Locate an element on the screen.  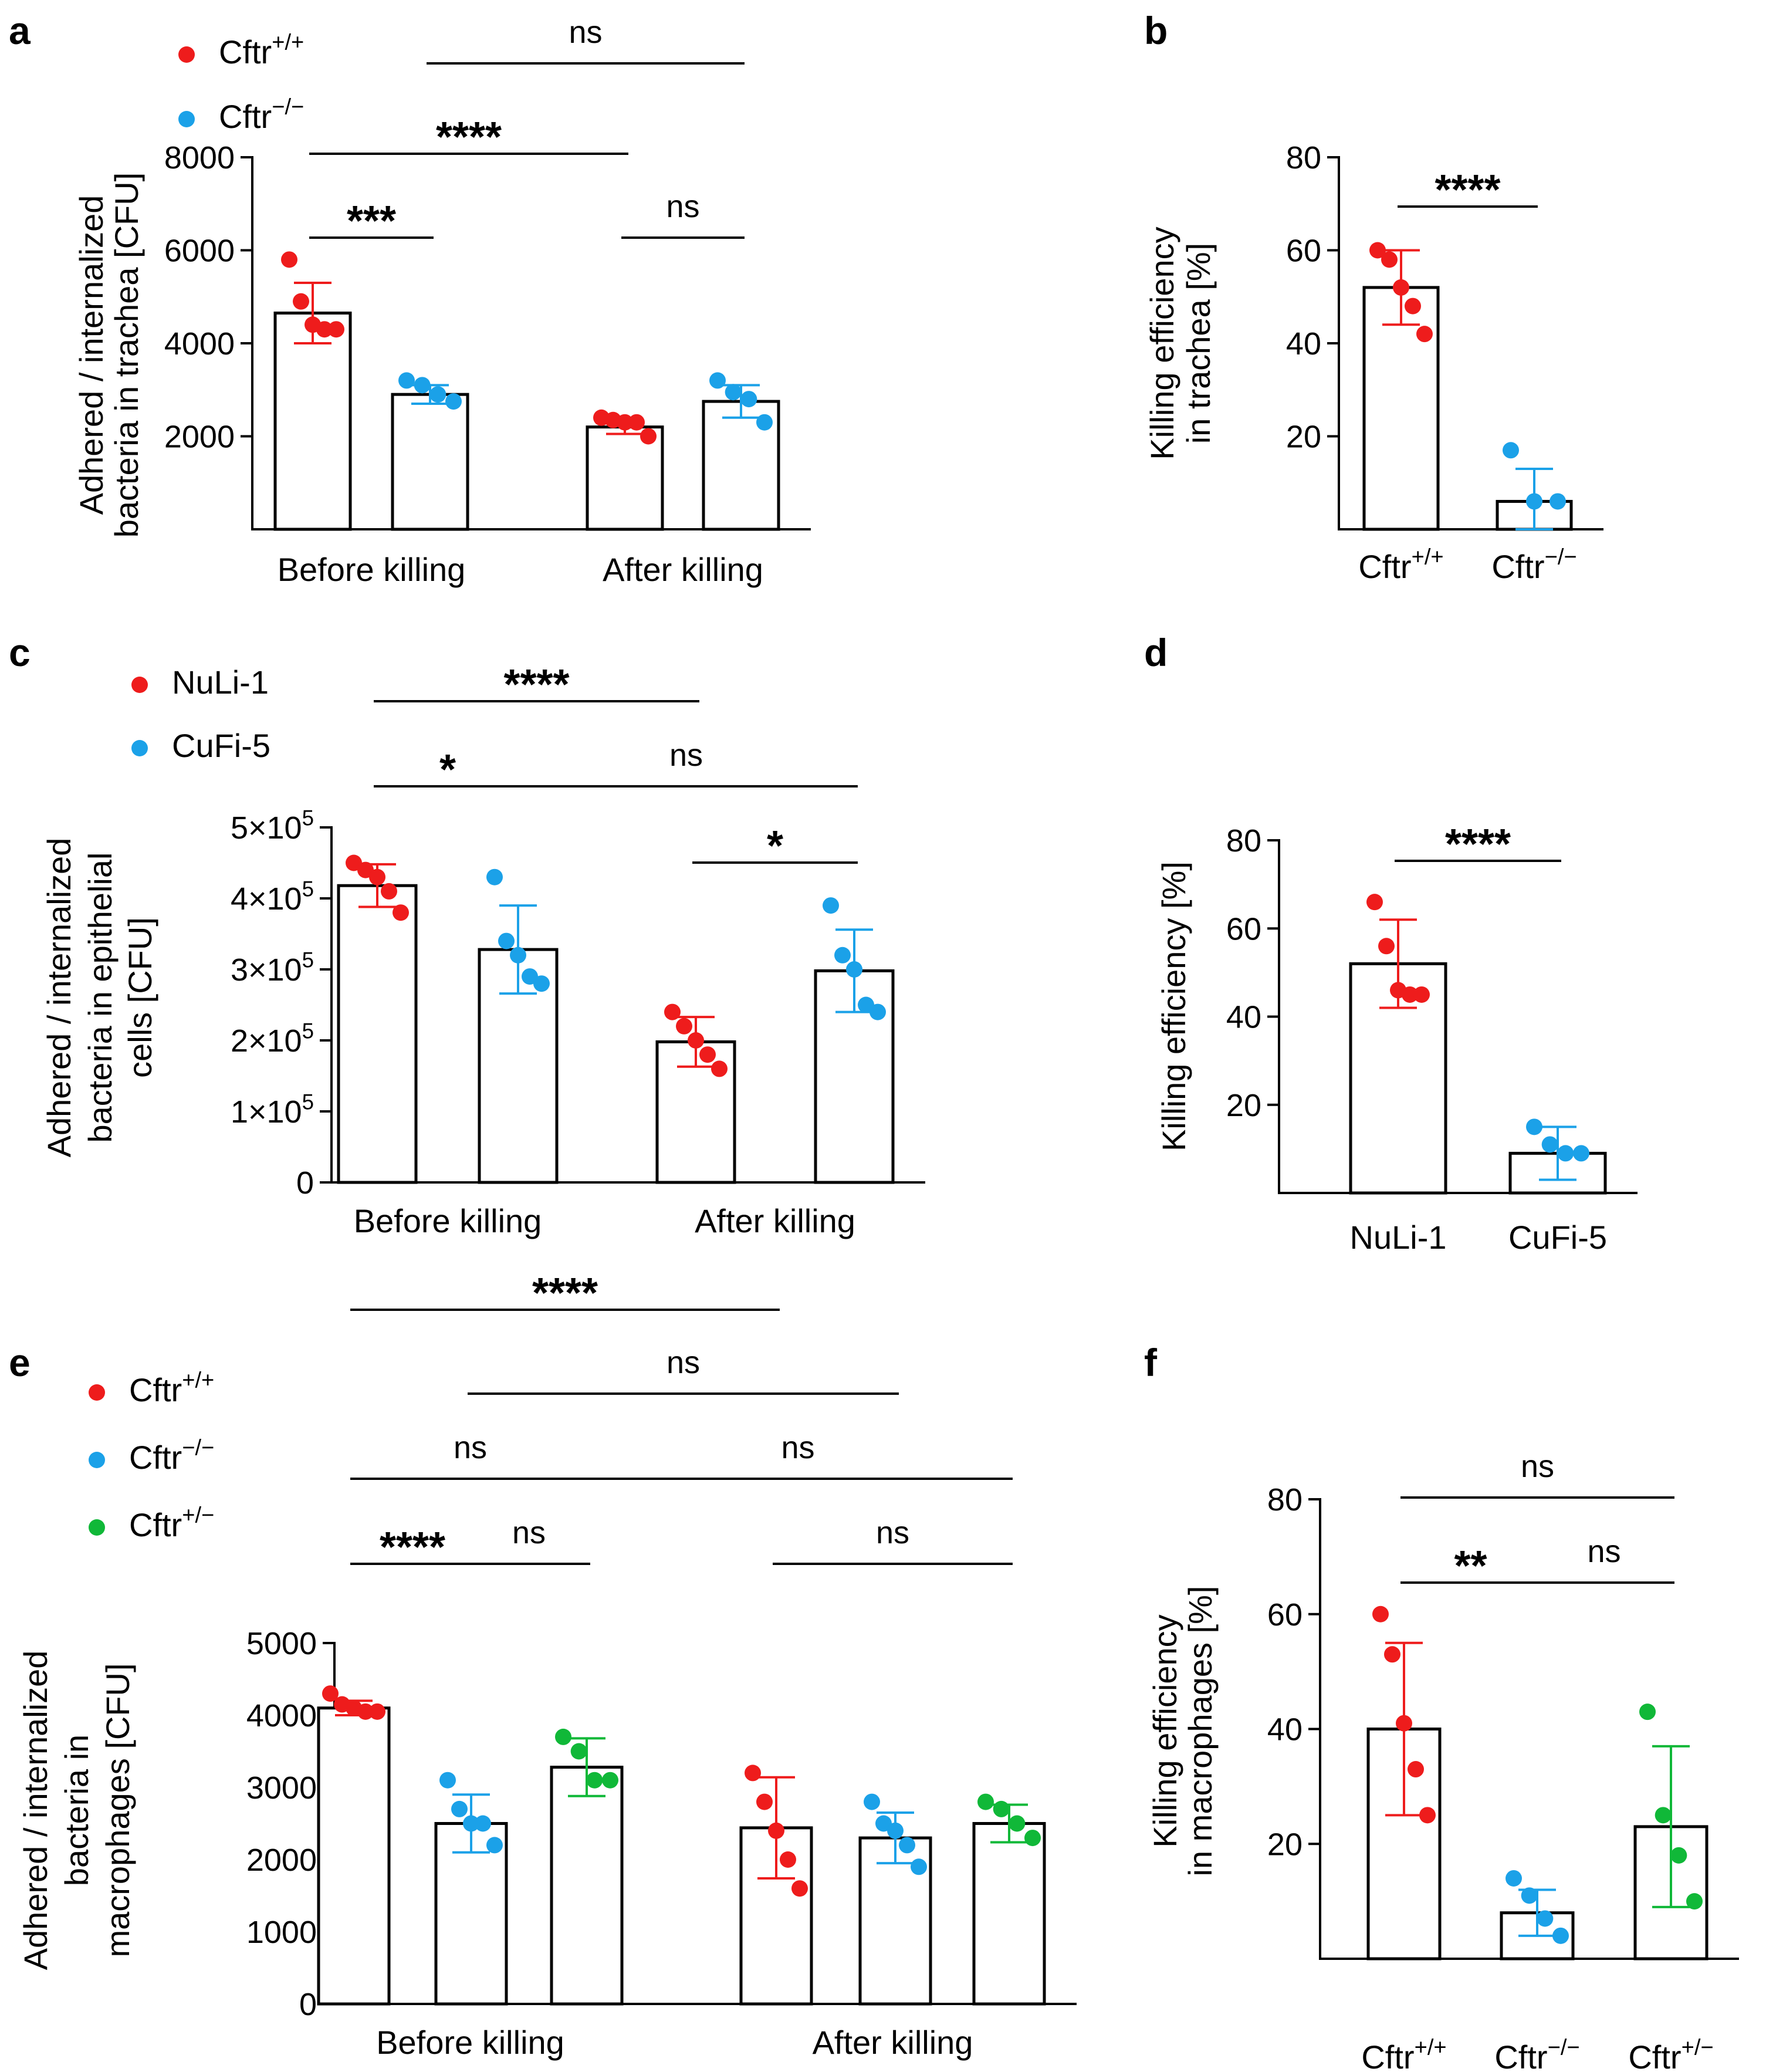
panel-letter-e: e is located at coordinates (20, 1362).